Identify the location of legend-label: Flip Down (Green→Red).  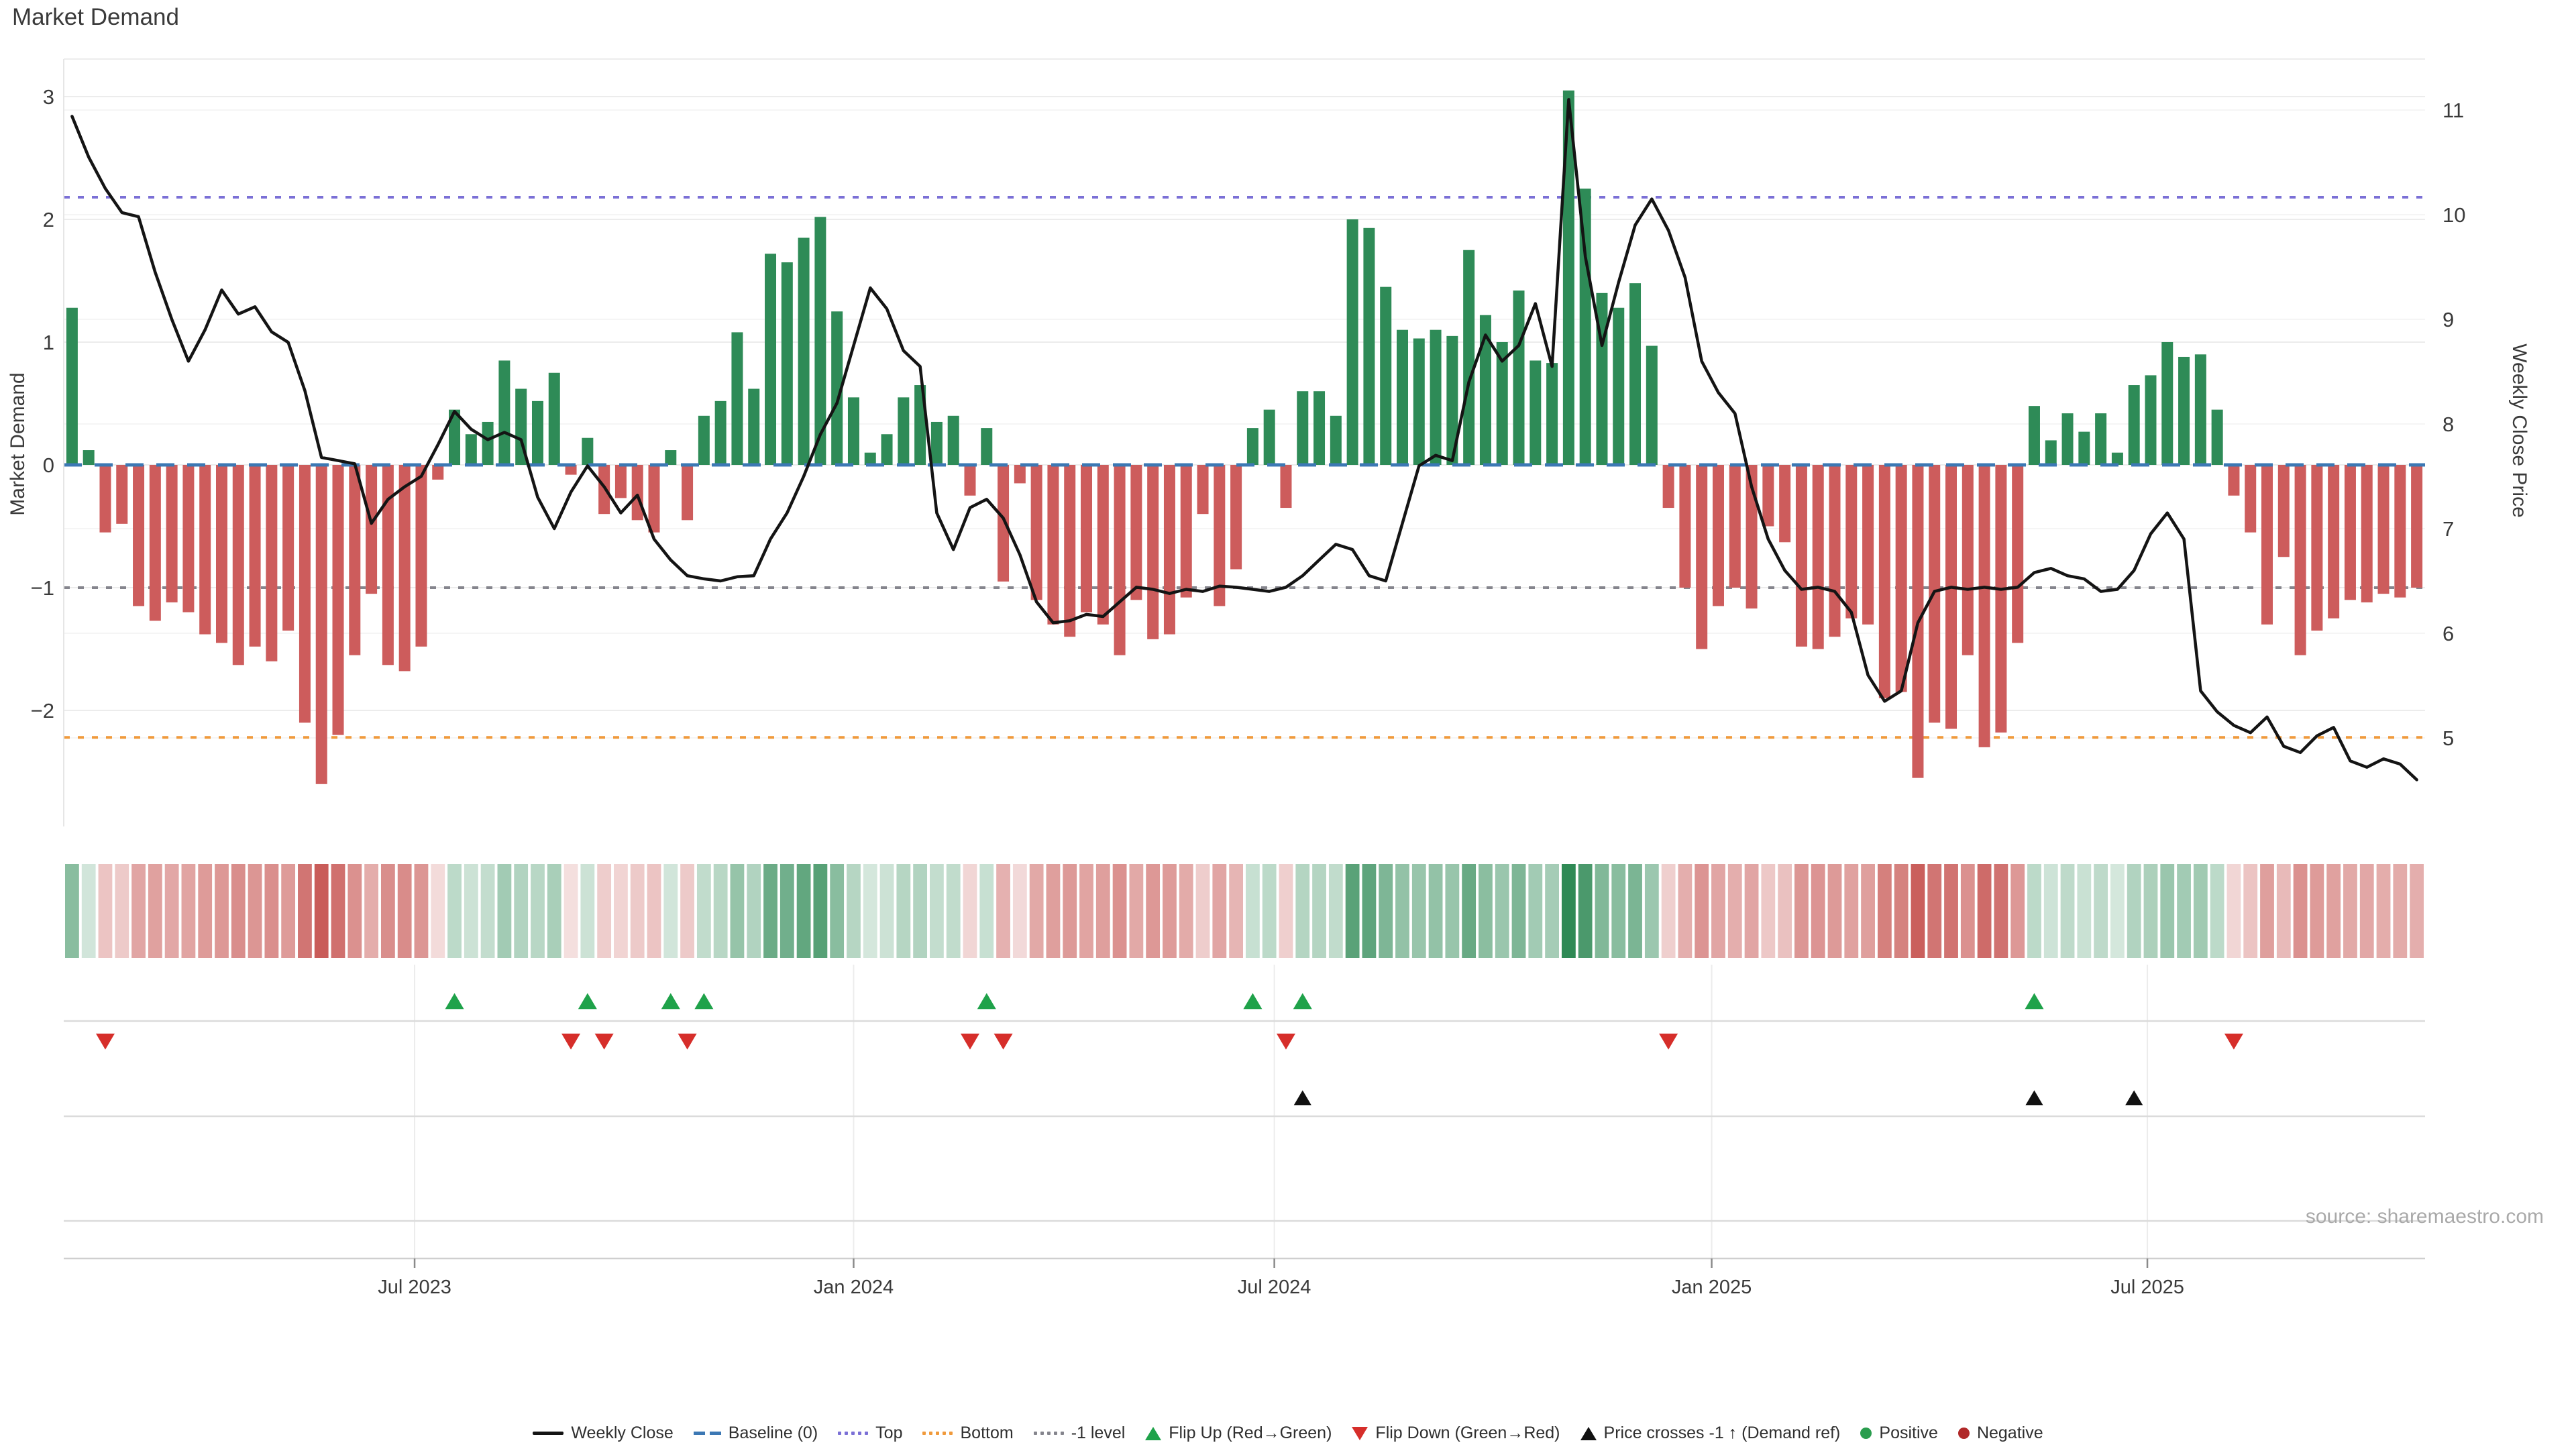
(1467, 1433).